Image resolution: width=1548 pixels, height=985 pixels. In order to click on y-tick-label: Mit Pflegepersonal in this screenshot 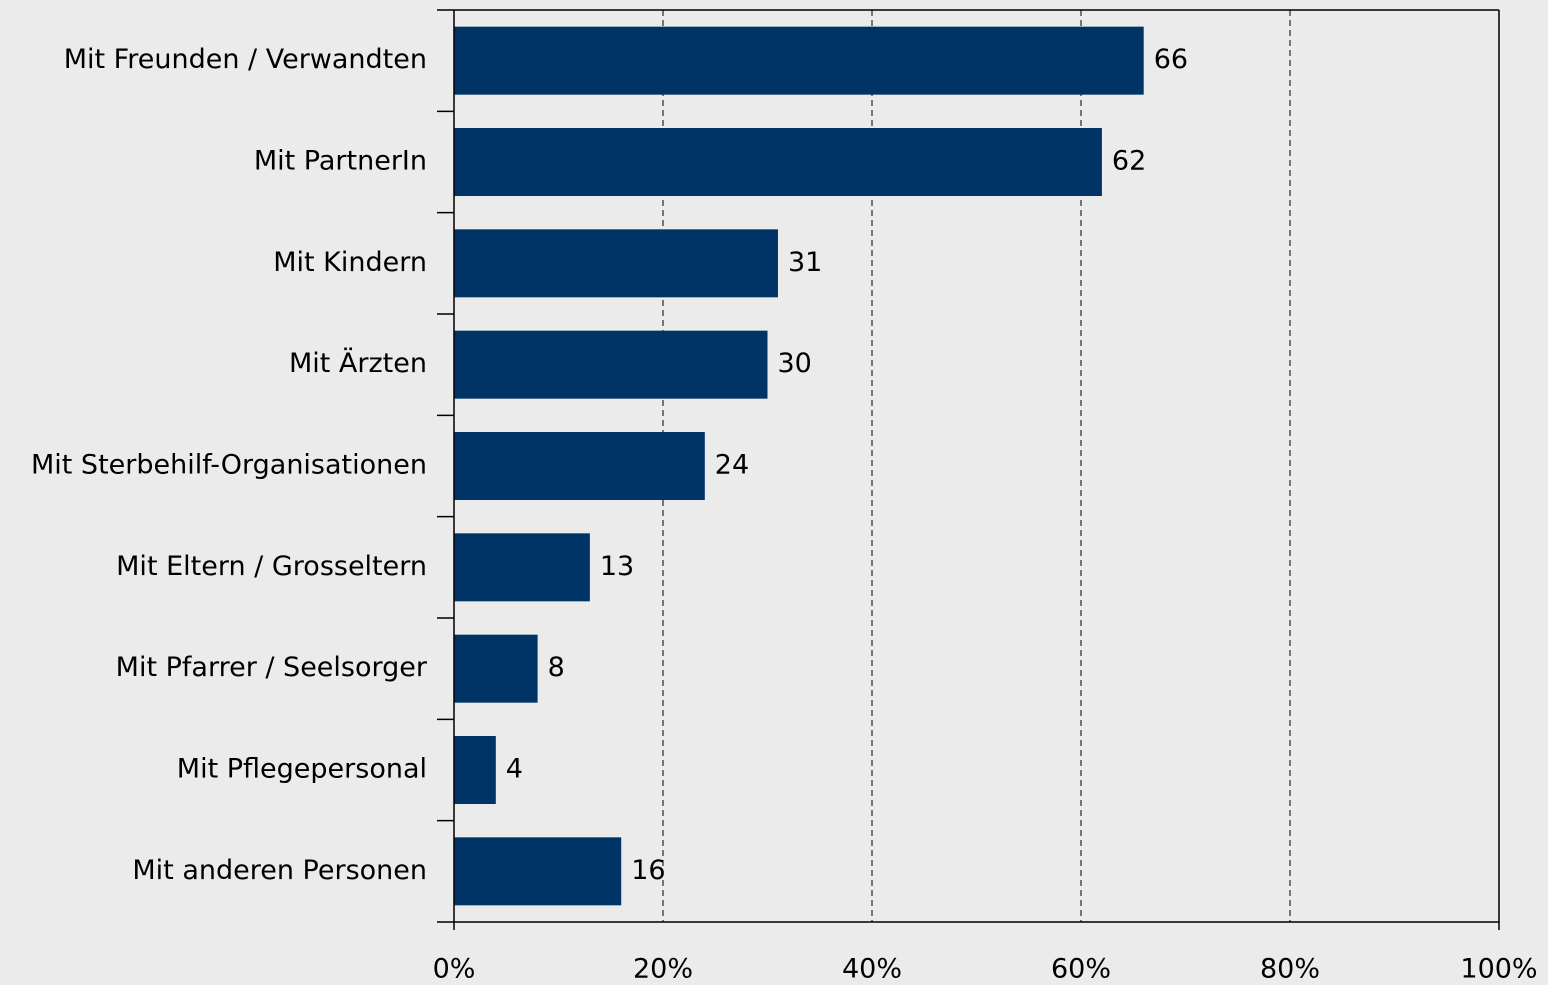, I will do `click(302, 769)`.